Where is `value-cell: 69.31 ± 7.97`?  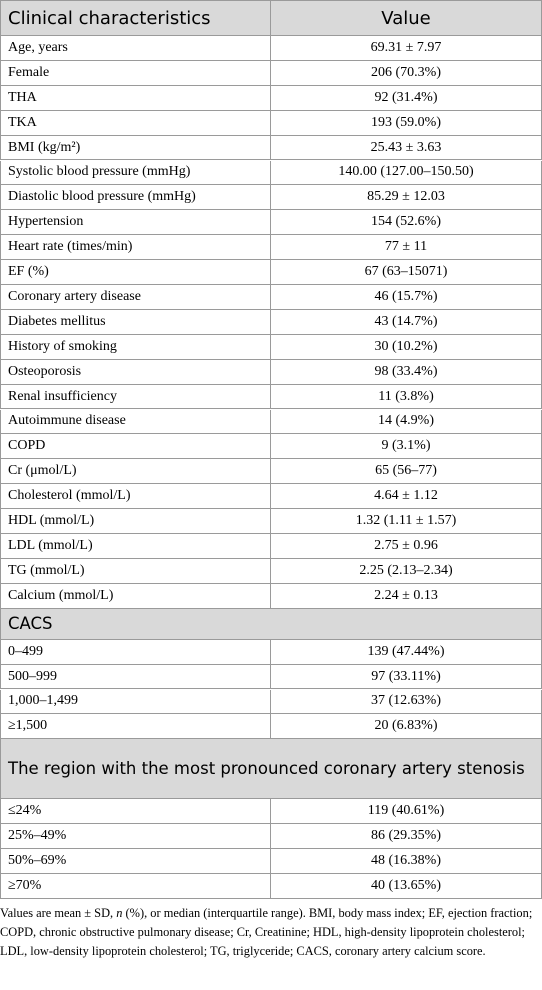
value-cell: 69.31 ± 7.97 is located at coordinates (406, 48).